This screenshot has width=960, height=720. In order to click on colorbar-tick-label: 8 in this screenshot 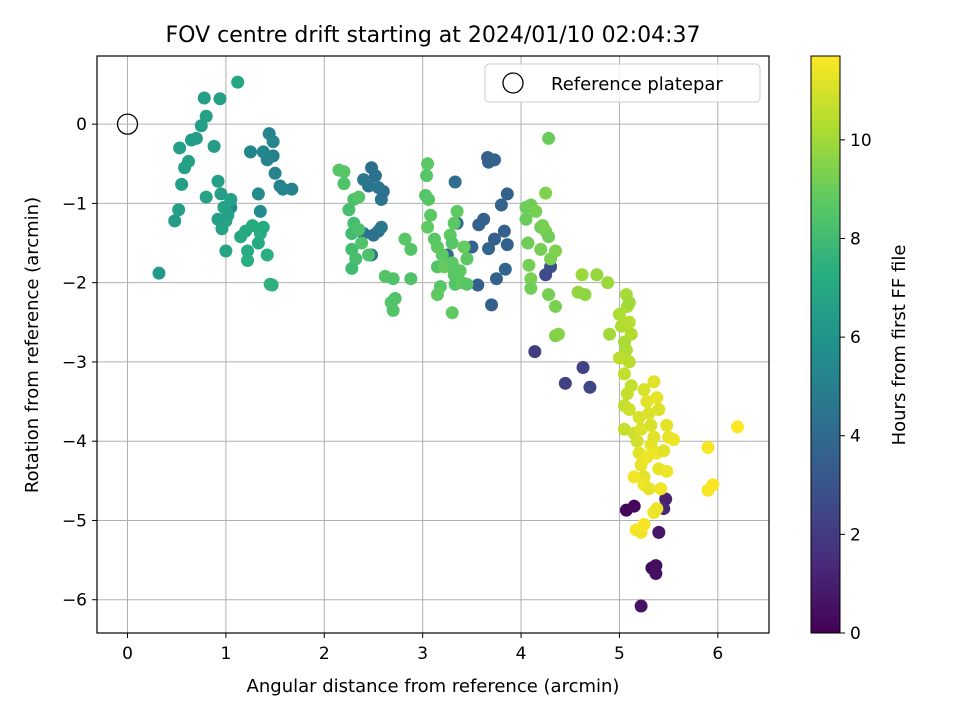, I will do `click(855, 239)`.